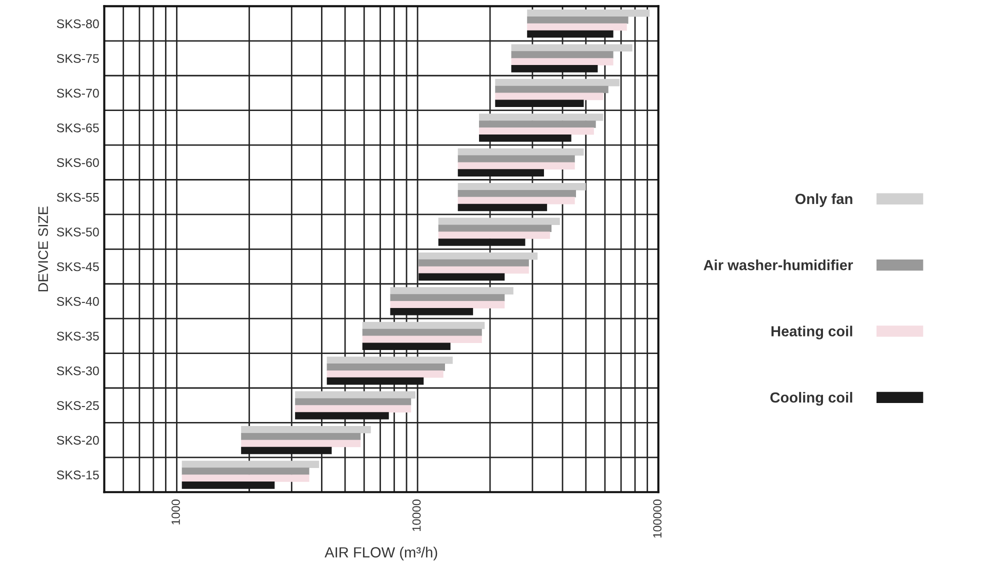 The image size is (993, 565). I want to click on x-tick-label: 100000, so click(657, 519).